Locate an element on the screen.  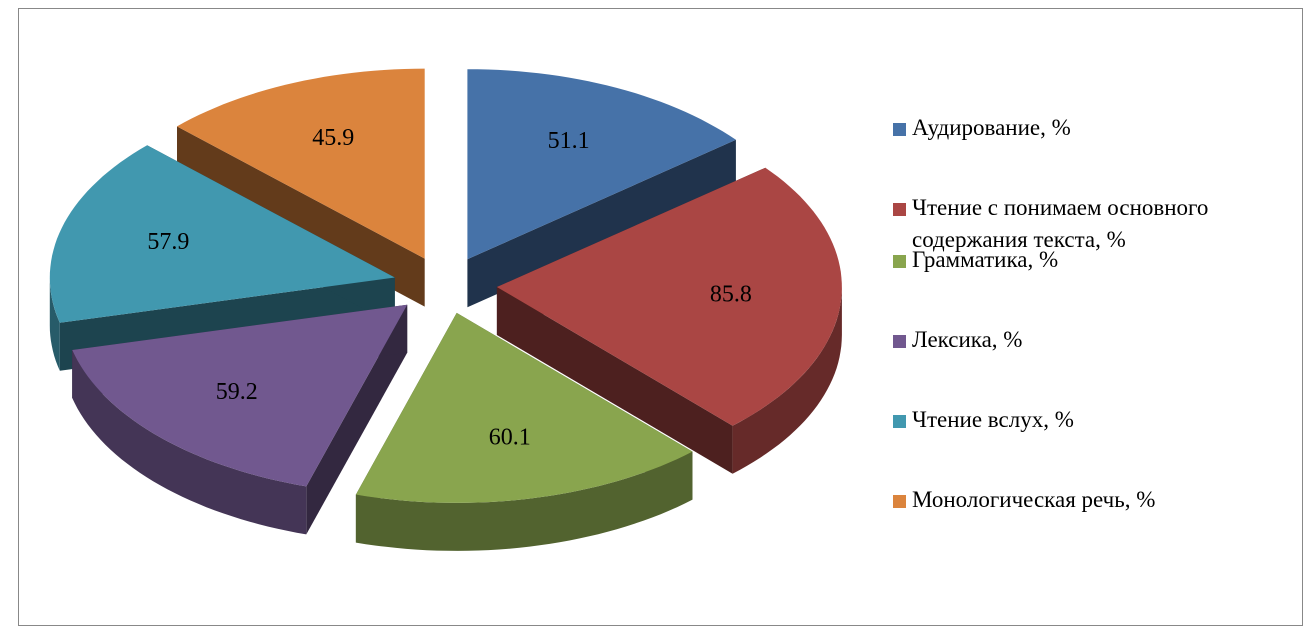
data-label: 57.9 is located at coordinates (168, 242).